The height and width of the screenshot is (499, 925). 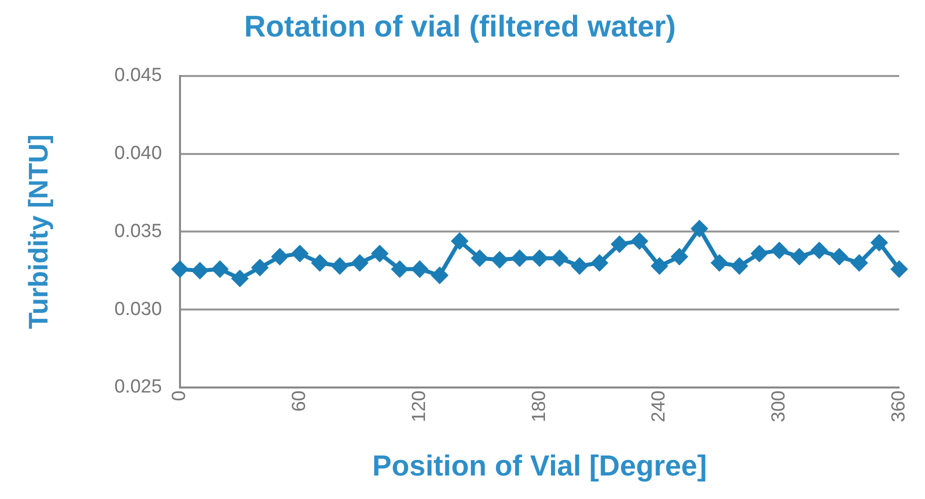 What do you see at coordinates (299, 401) in the screenshot?
I see `x-tick-label: 60` at bounding box center [299, 401].